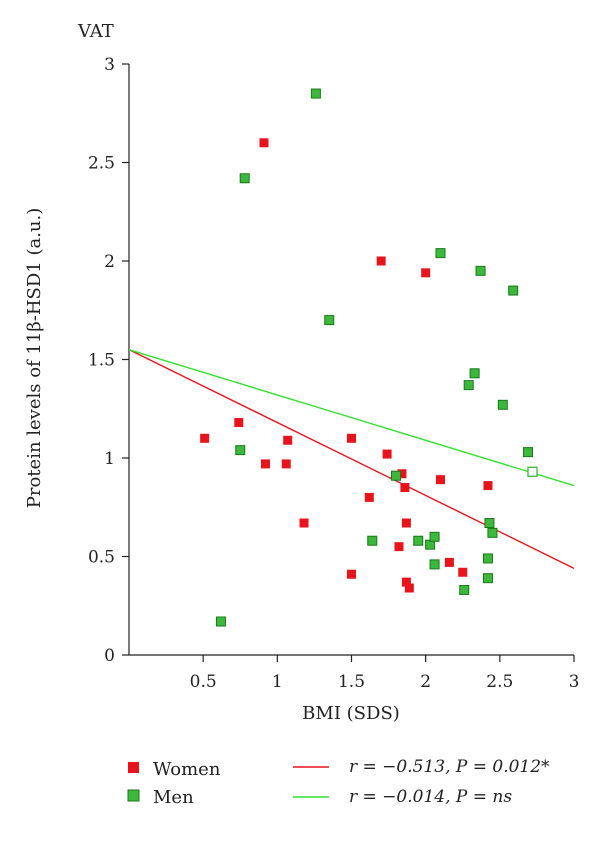 This screenshot has width=600, height=845. I want to click on y-tick-label: 1, so click(109, 459).